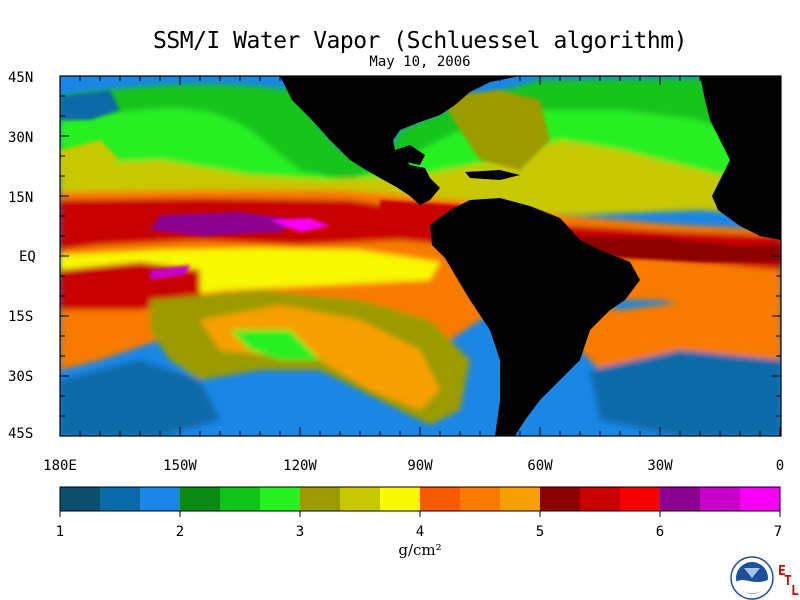 Image resolution: width=800 pixels, height=600 pixels. Describe the element at coordinates (752, 578) in the screenshot. I see `noaa-logo` at that location.